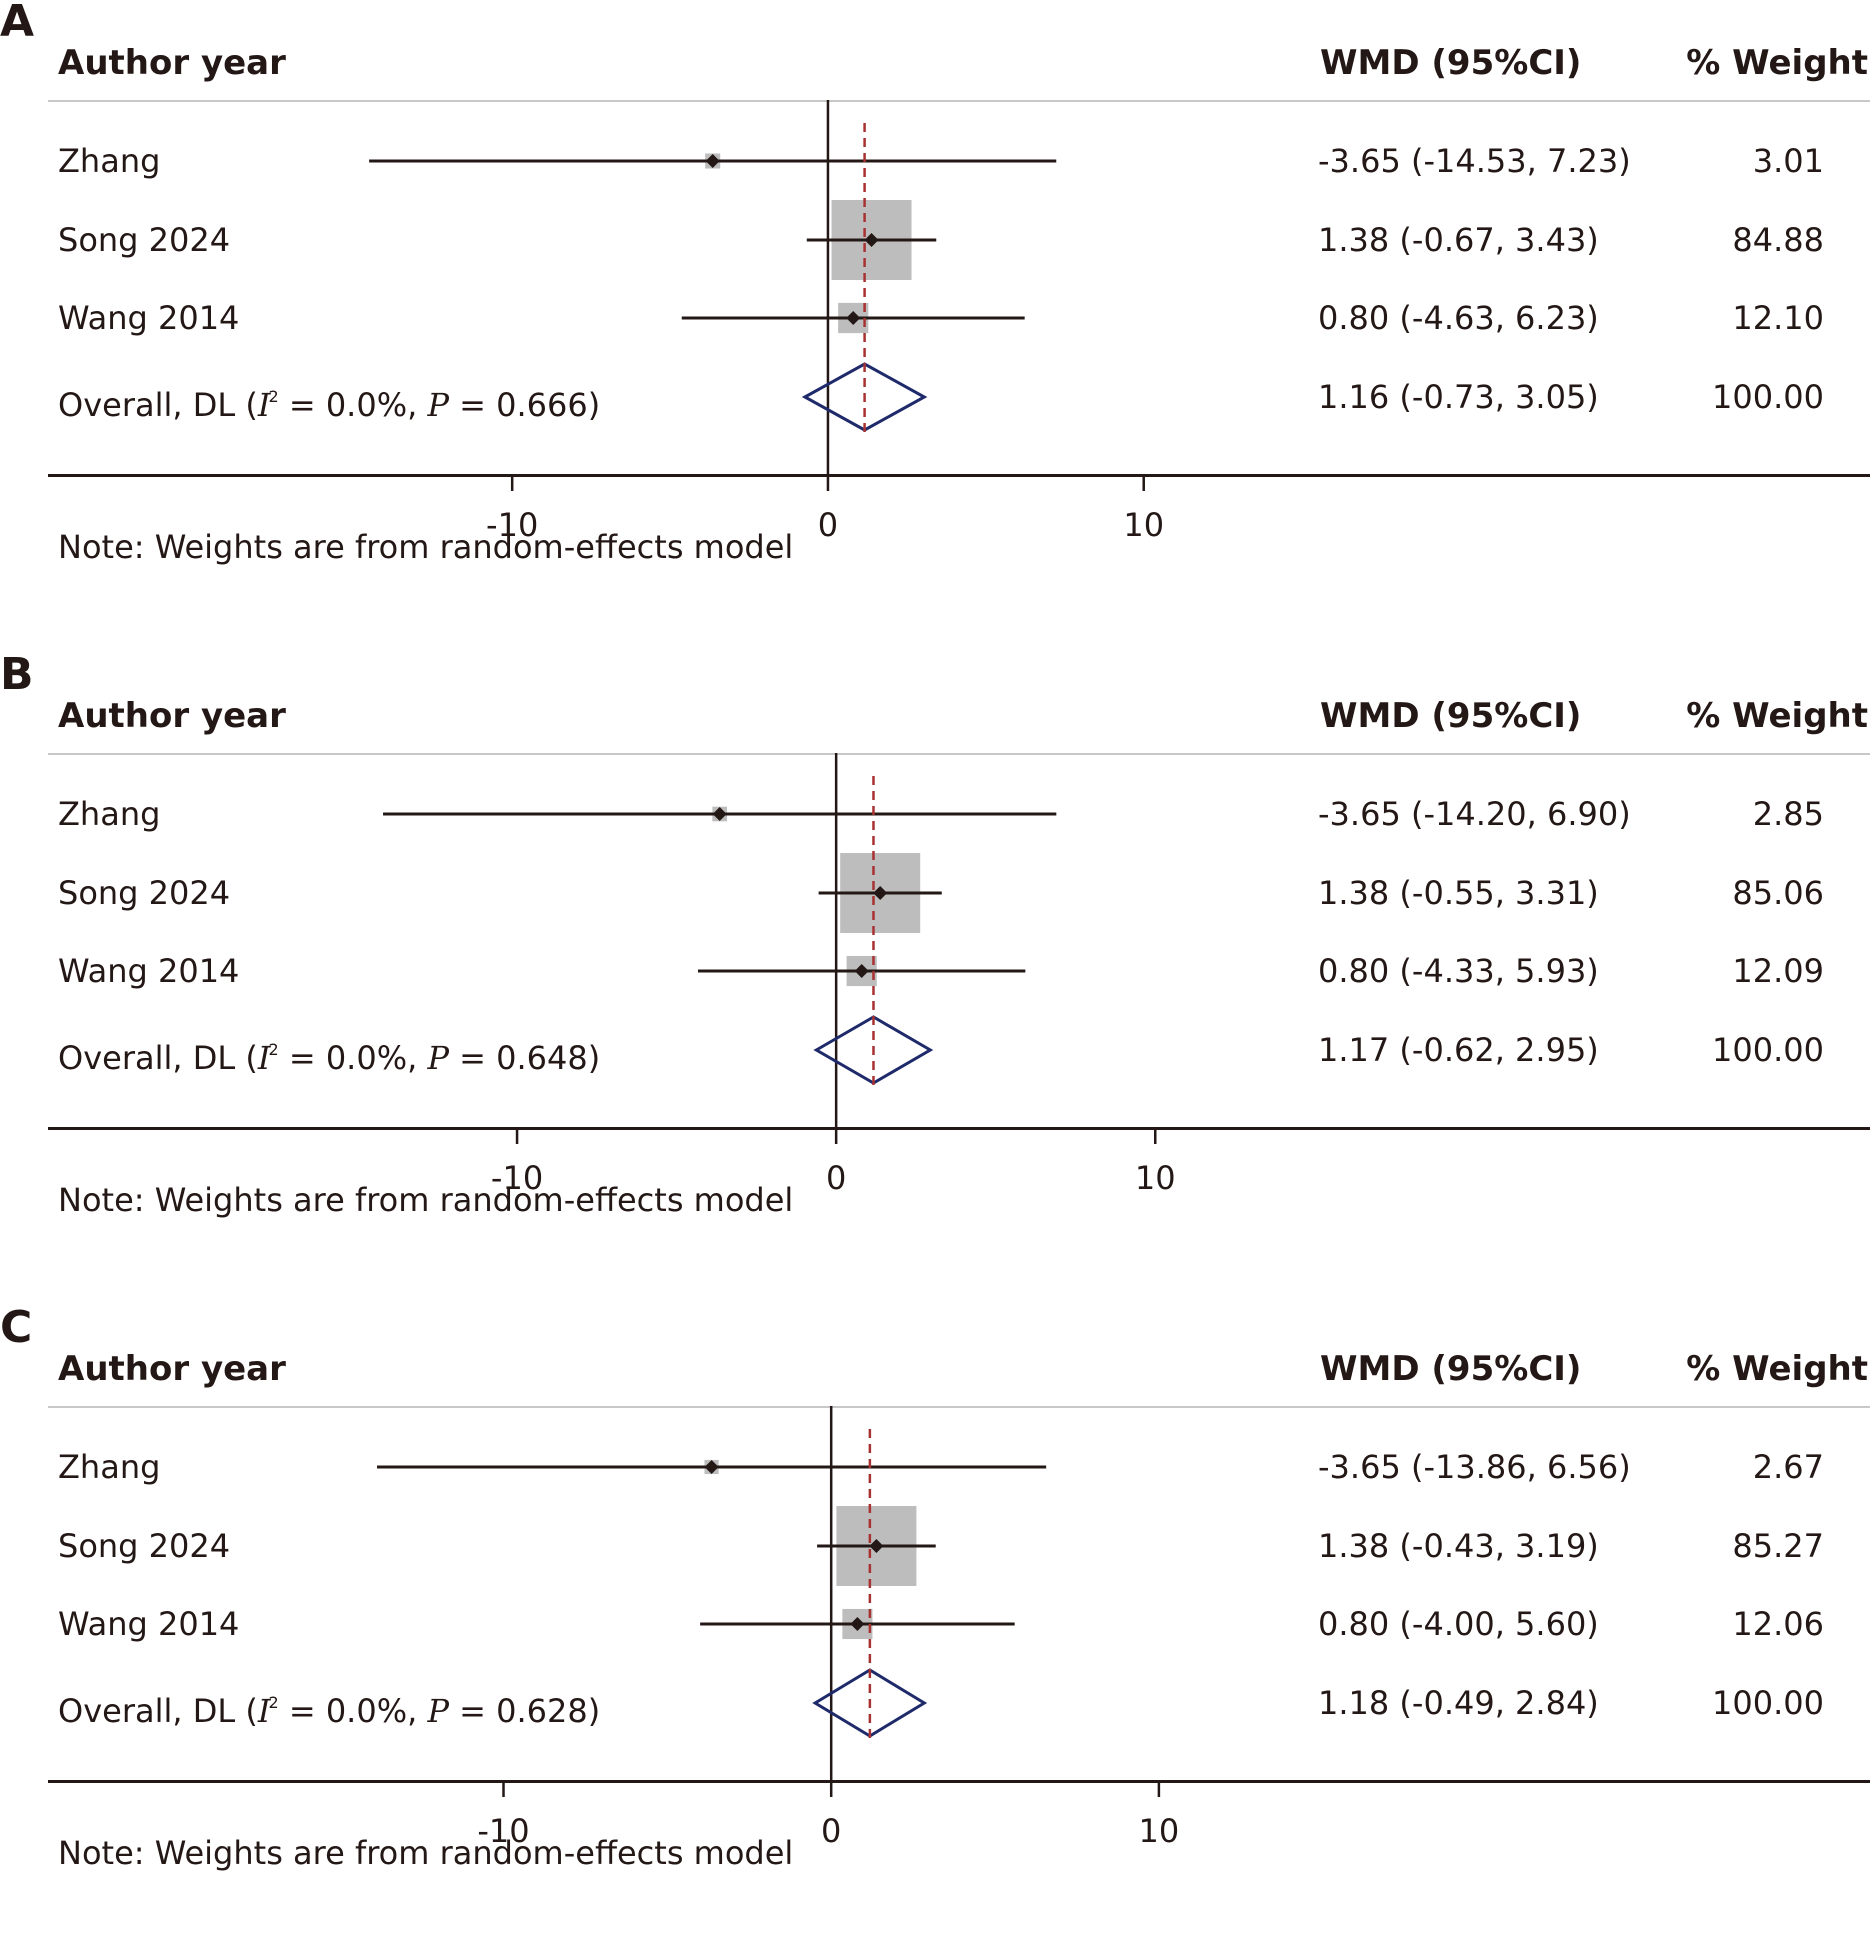  I want to click on study-ci-text: 1.38 (-0.67, 3.43), so click(1458, 240).